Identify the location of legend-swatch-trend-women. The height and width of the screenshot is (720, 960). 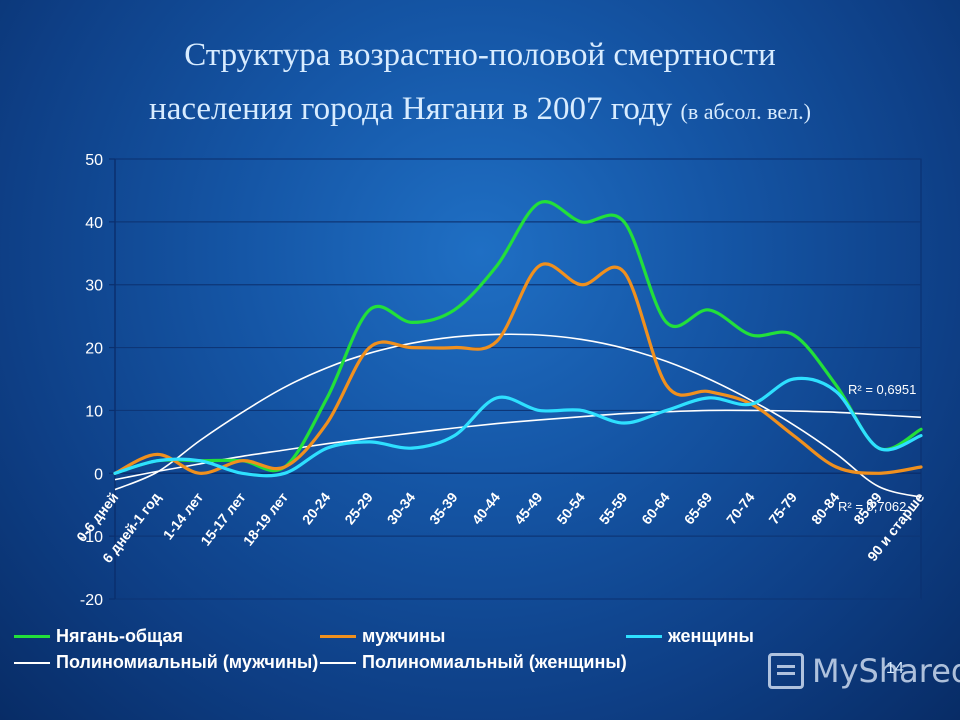
(338, 662).